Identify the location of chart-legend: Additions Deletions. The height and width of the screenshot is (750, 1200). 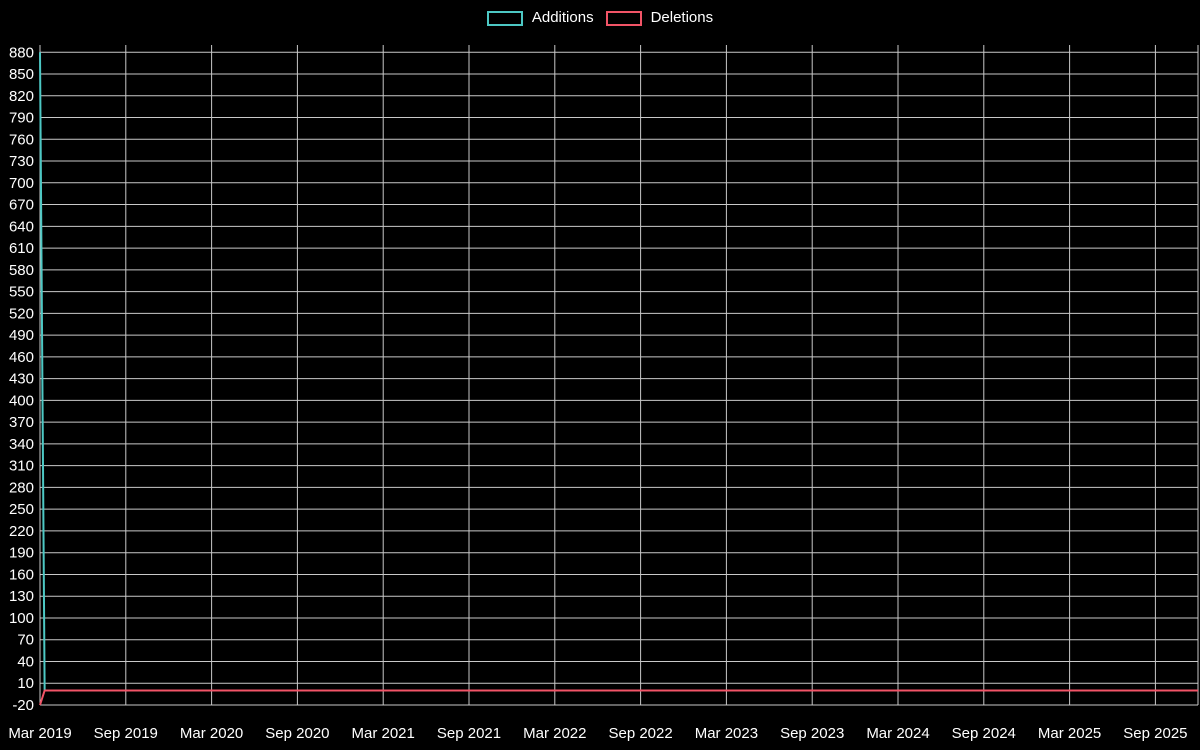
(600, 18).